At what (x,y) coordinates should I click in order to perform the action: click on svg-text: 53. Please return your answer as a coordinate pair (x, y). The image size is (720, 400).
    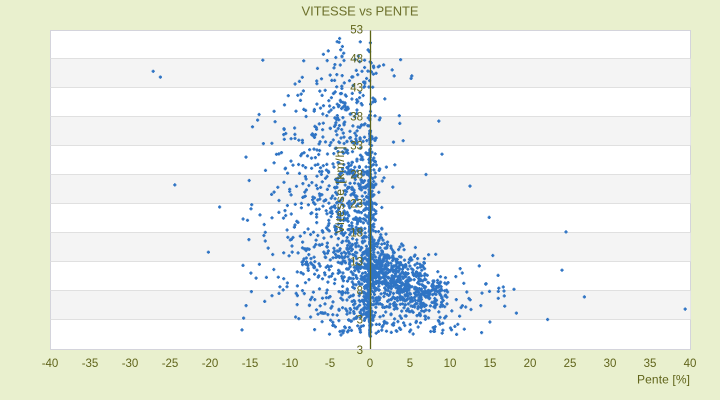
    Looking at the image, I should click on (356, 31).